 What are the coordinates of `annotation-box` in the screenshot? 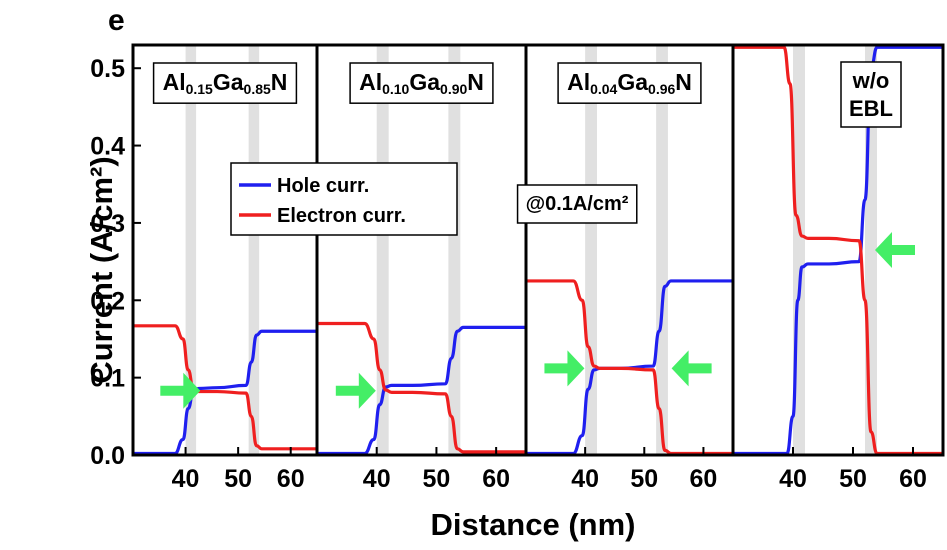 It's located at (577, 204).